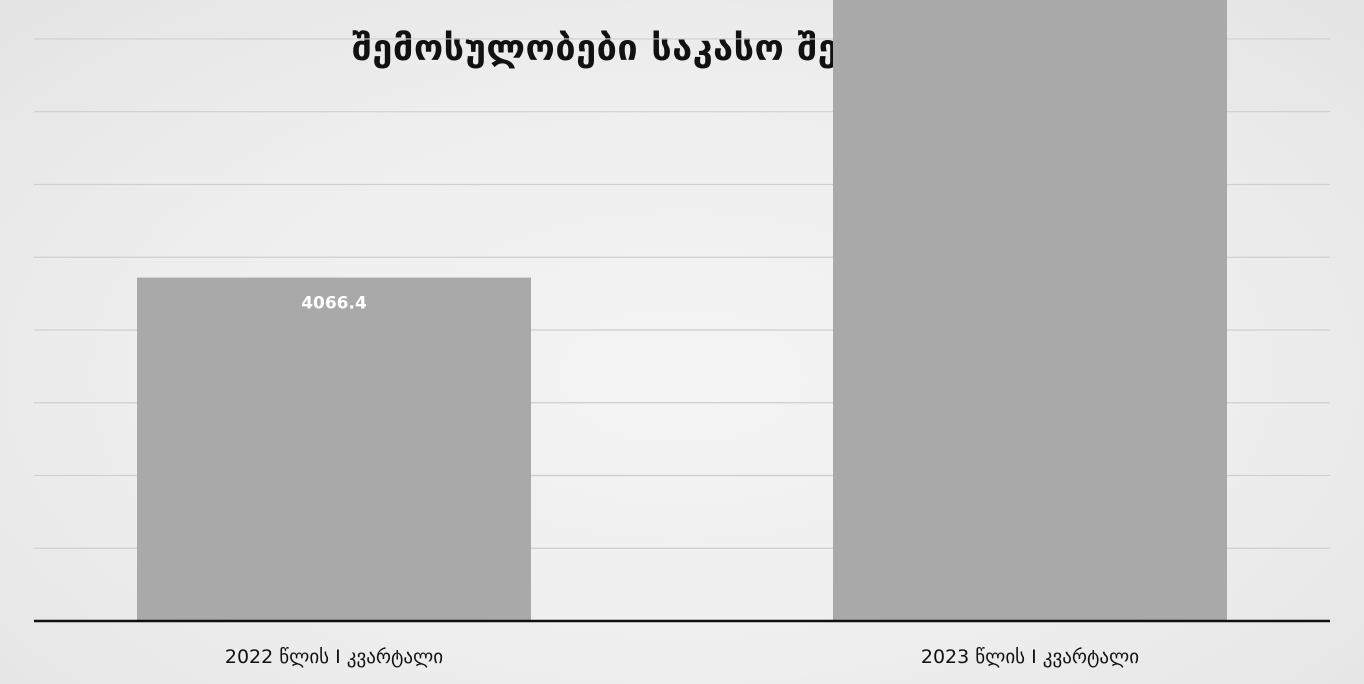  Describe the element at coordinates (334, 449) in the screenshot. I see `bar` at that location.